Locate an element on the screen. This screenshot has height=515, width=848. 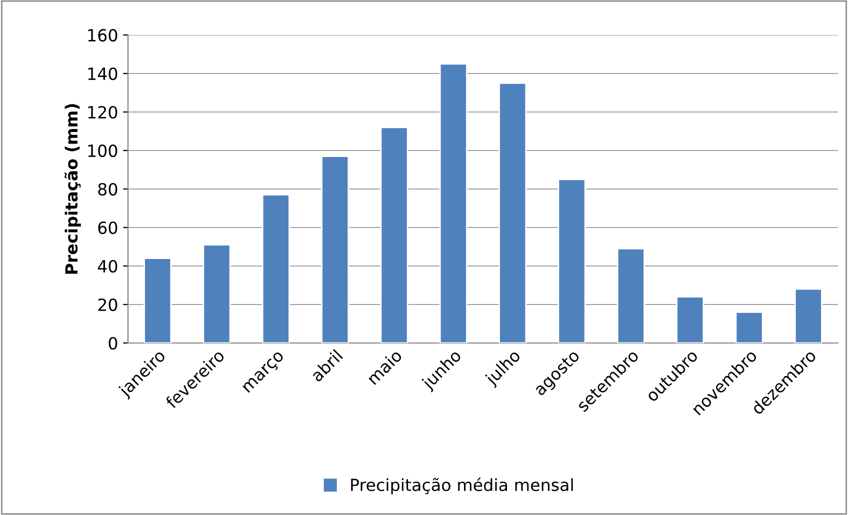
y-tick-label: 20 is located at coordinates (108, 305).